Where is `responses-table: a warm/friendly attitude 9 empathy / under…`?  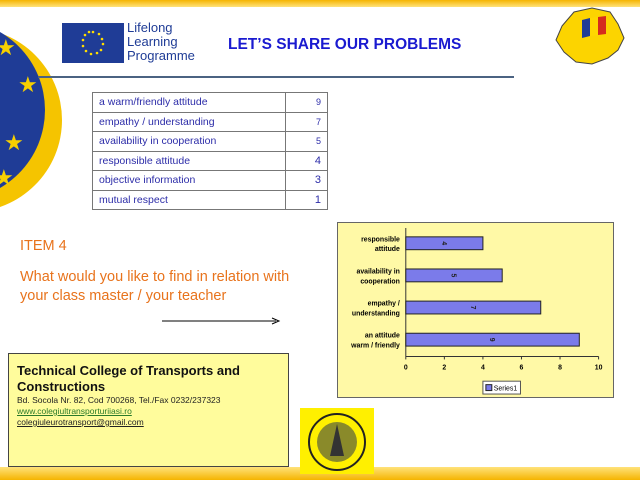
responses-table: a warm/friendly attitude 9 empathy / under… is located at coordinates (210, 151).